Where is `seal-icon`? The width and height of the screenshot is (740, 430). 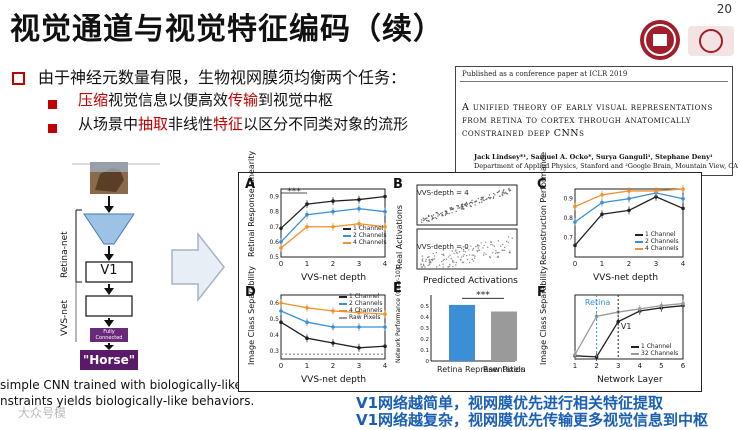
seal-icon is located at coordinates (660, 40).